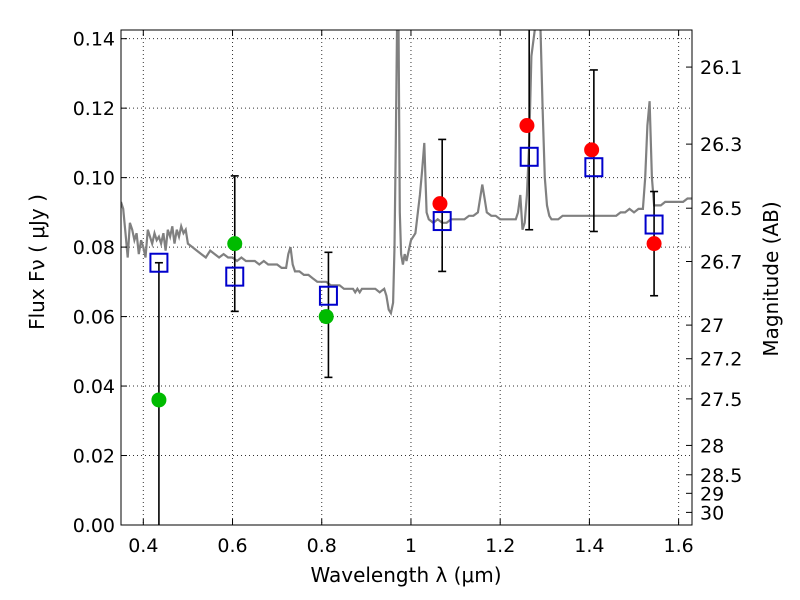 Image resolution: width=800 pixels, height=600 pixels. Describe the element at coordinates (322, 546) in the screenshot. I see `x-tick-label: 0.8` at that location.